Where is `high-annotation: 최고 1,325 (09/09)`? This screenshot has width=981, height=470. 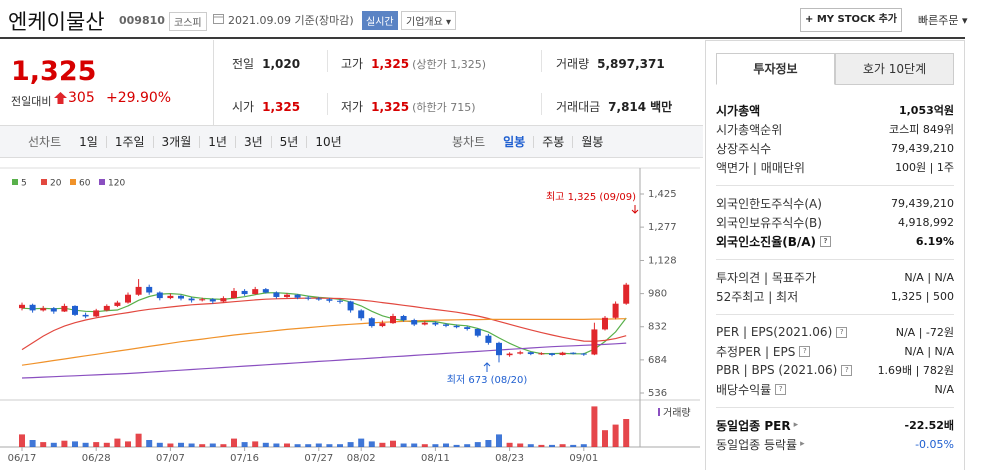
high-annotation: 최고 1,325 (09/09) is located at coordinates (591, 197).